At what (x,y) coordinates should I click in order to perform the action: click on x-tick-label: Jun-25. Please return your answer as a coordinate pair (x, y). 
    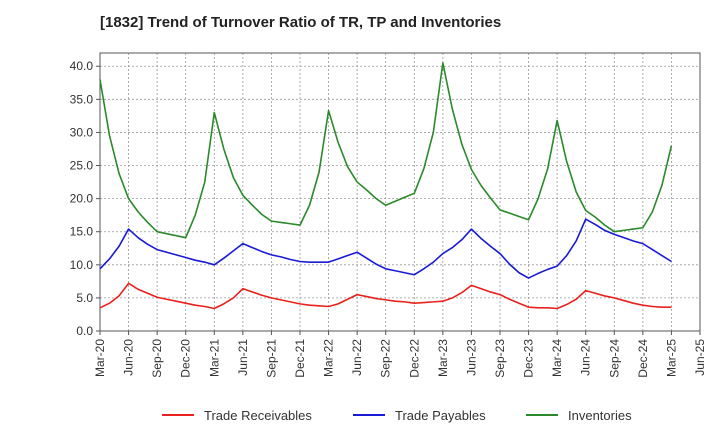
    Looking at the image, I should click on (700, 357).